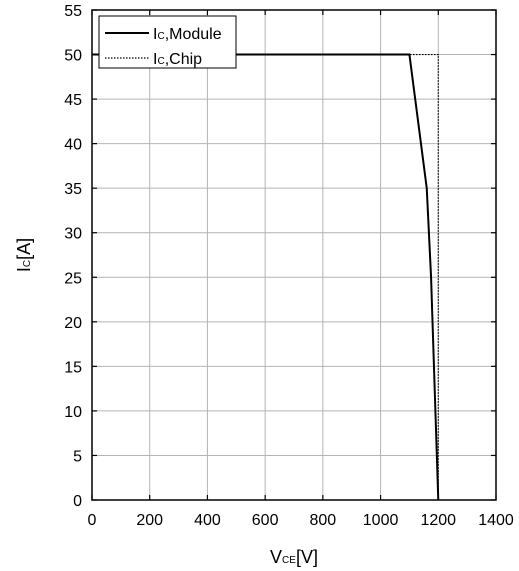 Image resolution: width=519 pixels, height=571 pixels. Describe the element at coordinates (73, 145) in the screenshot. I see `y-tick-label: 40` at that location.